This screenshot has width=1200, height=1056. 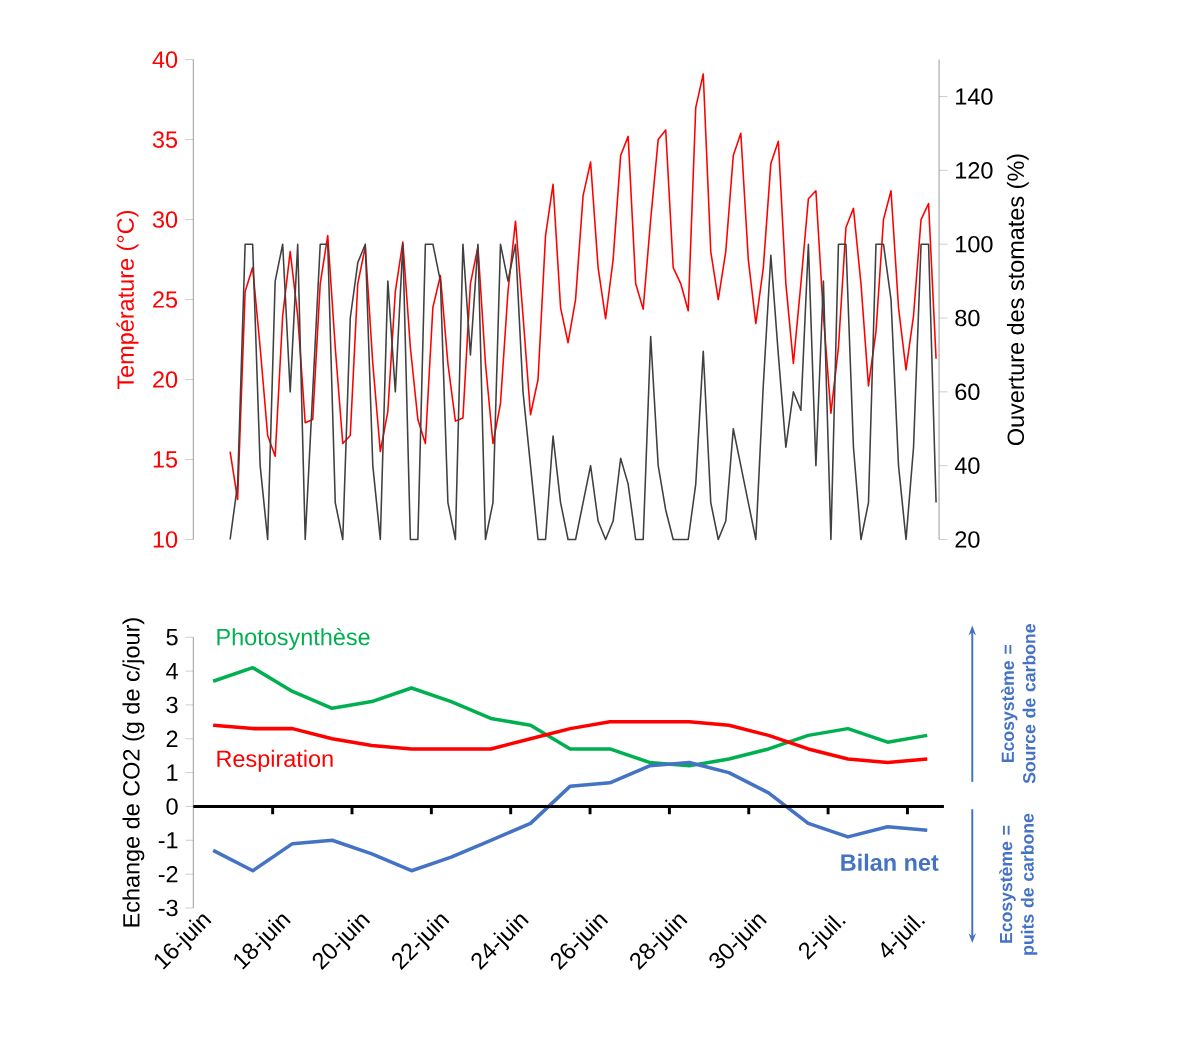 What do you see at coordinates (172, 671) in the screenshot?
I see `y-tick-label: 4` at bounding box center [172, 671].